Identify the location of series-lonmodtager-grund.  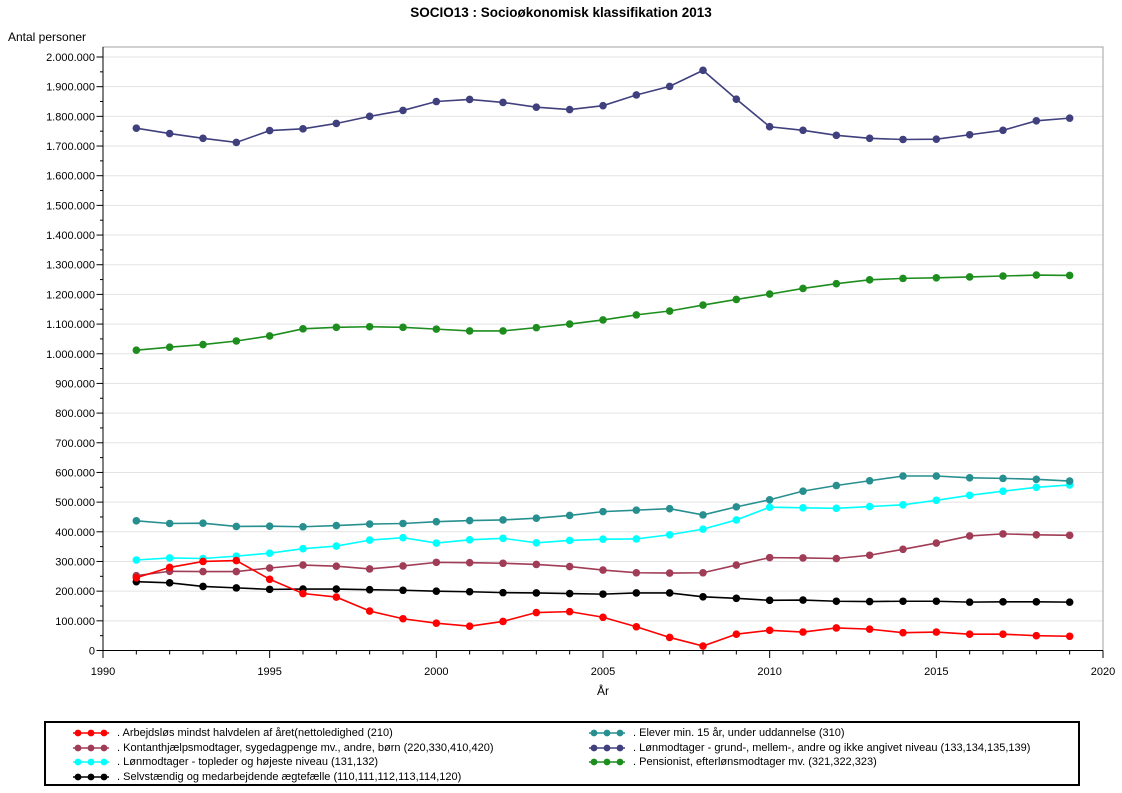
(603, 106).